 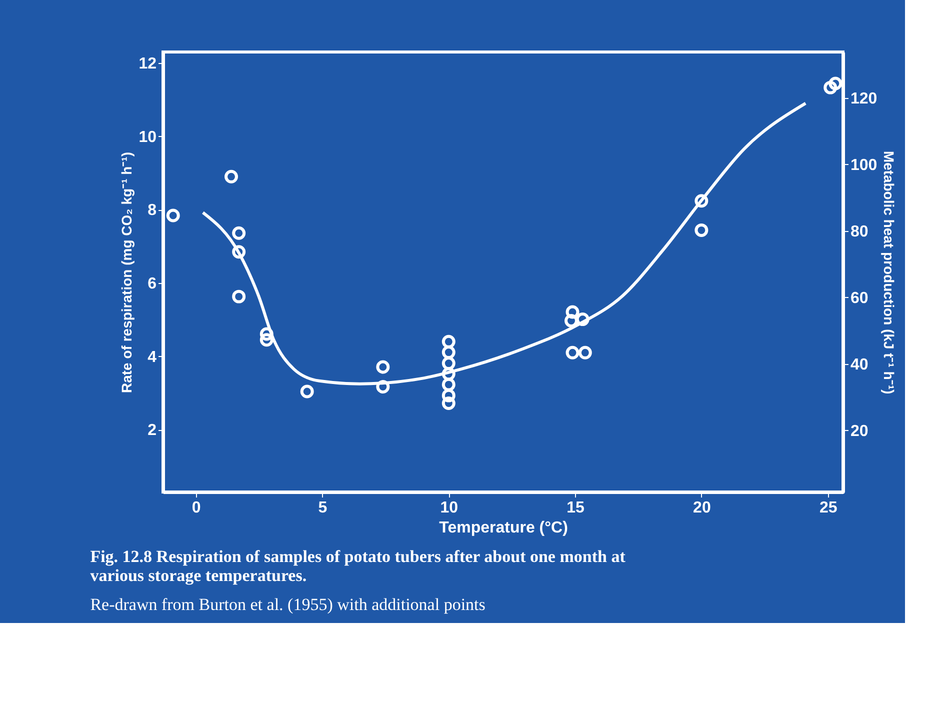 What do you see at coordinates (889, 272) in the screenshot?
I see `y2-axis-title: Metabolic heat production (kJ t⁻¹ h⁻¹)` at bounding box center [889, 272].